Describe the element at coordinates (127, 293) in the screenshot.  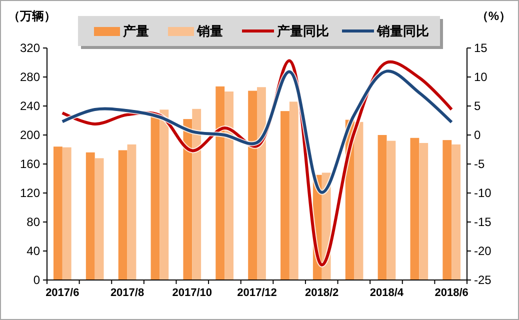
I see `x-tick-label: 2017/8` at that location.